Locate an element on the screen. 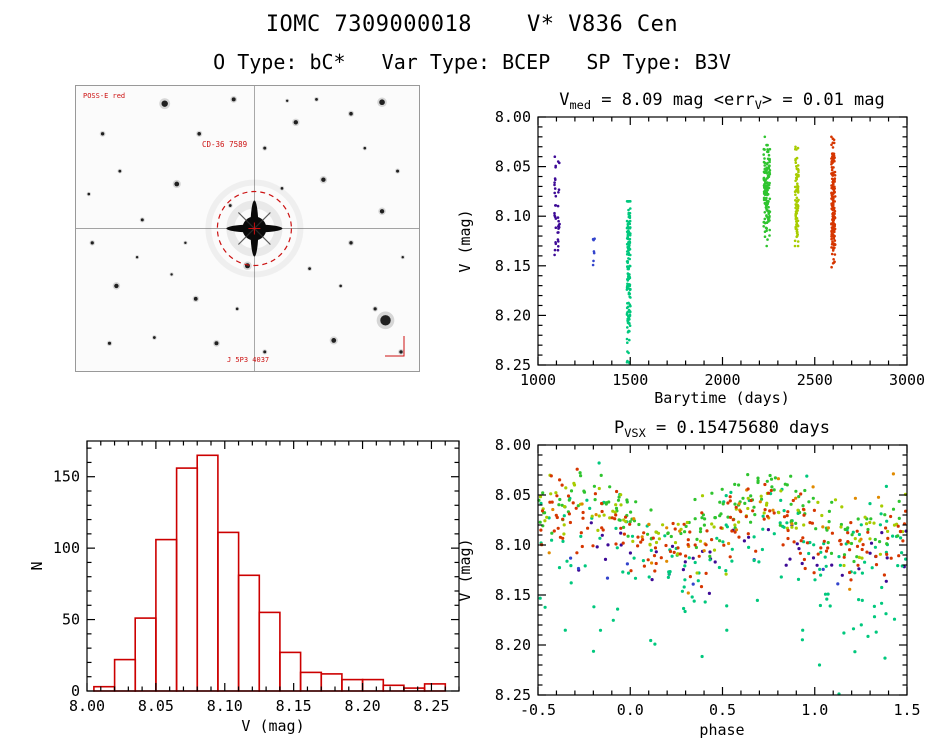 The image size is (944, 747). x-tick-label: 1500 is located at coordinates (630, 380).